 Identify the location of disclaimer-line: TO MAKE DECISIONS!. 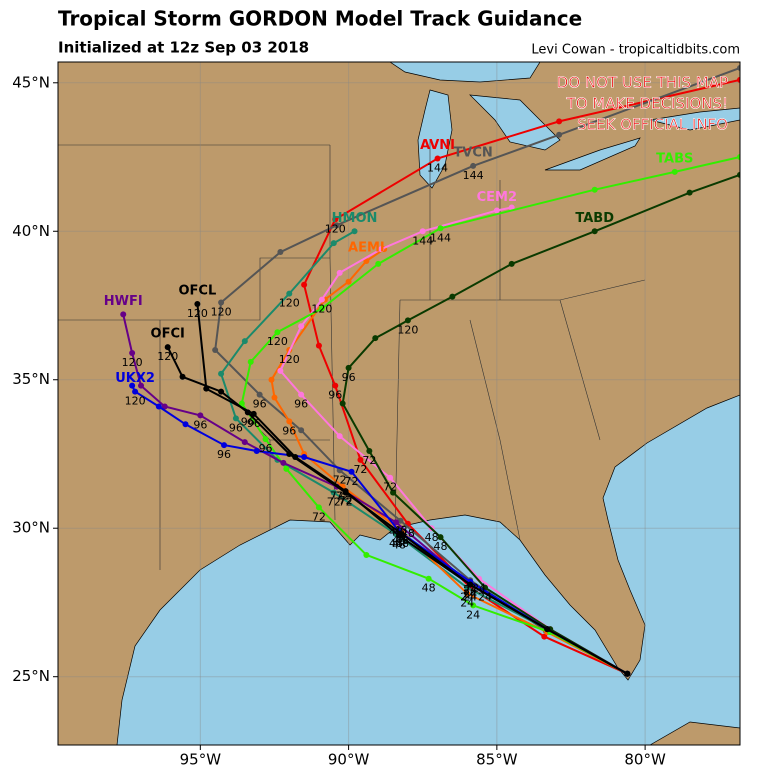
(647, 104).